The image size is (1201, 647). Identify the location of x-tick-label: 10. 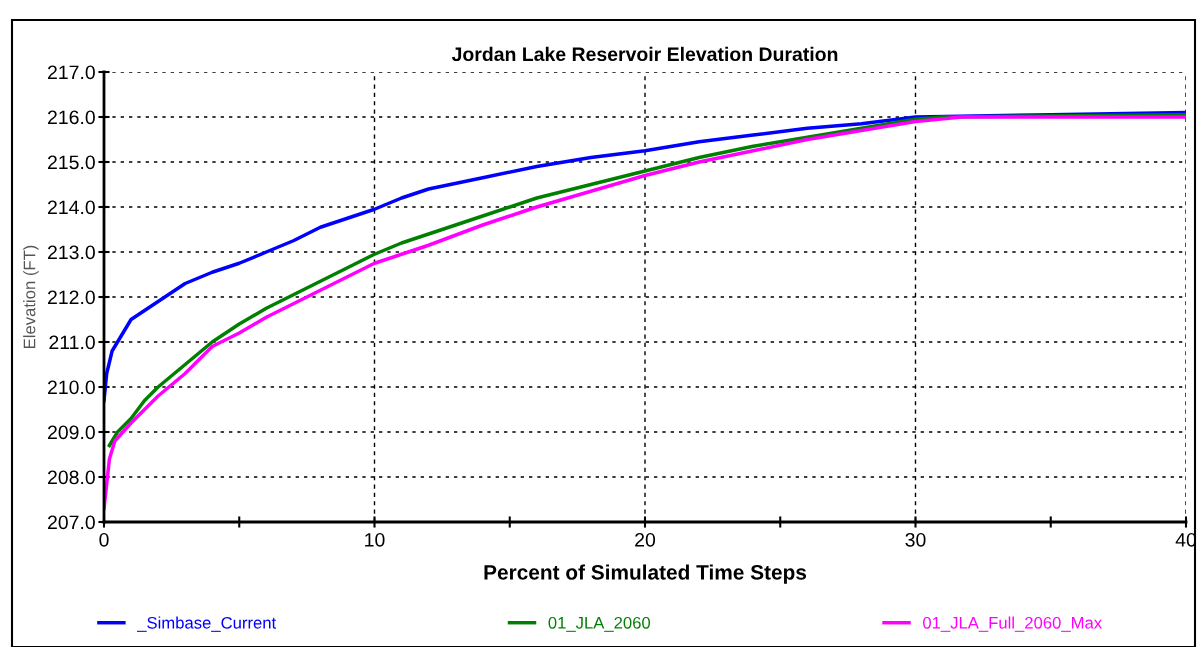
(375, 539).